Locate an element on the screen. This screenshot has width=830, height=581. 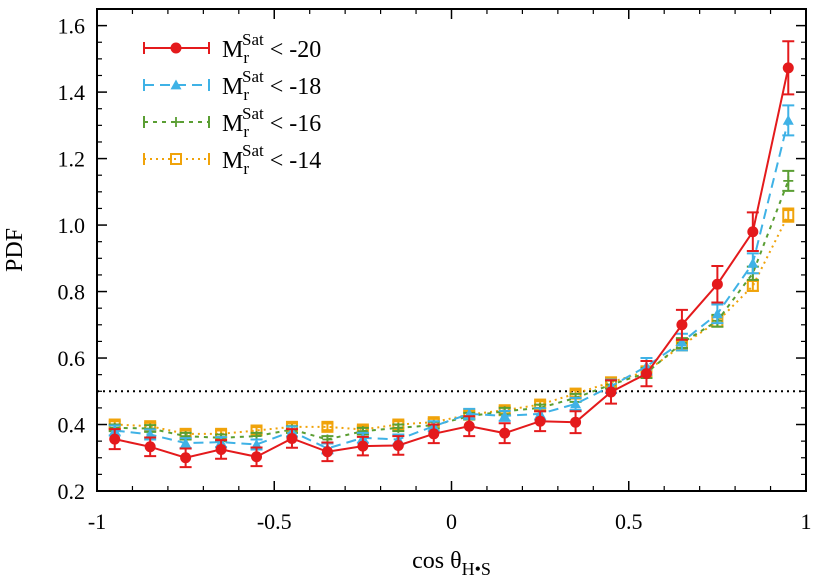
y-tick-label: 1.4 is located at coordinates (72, 92).